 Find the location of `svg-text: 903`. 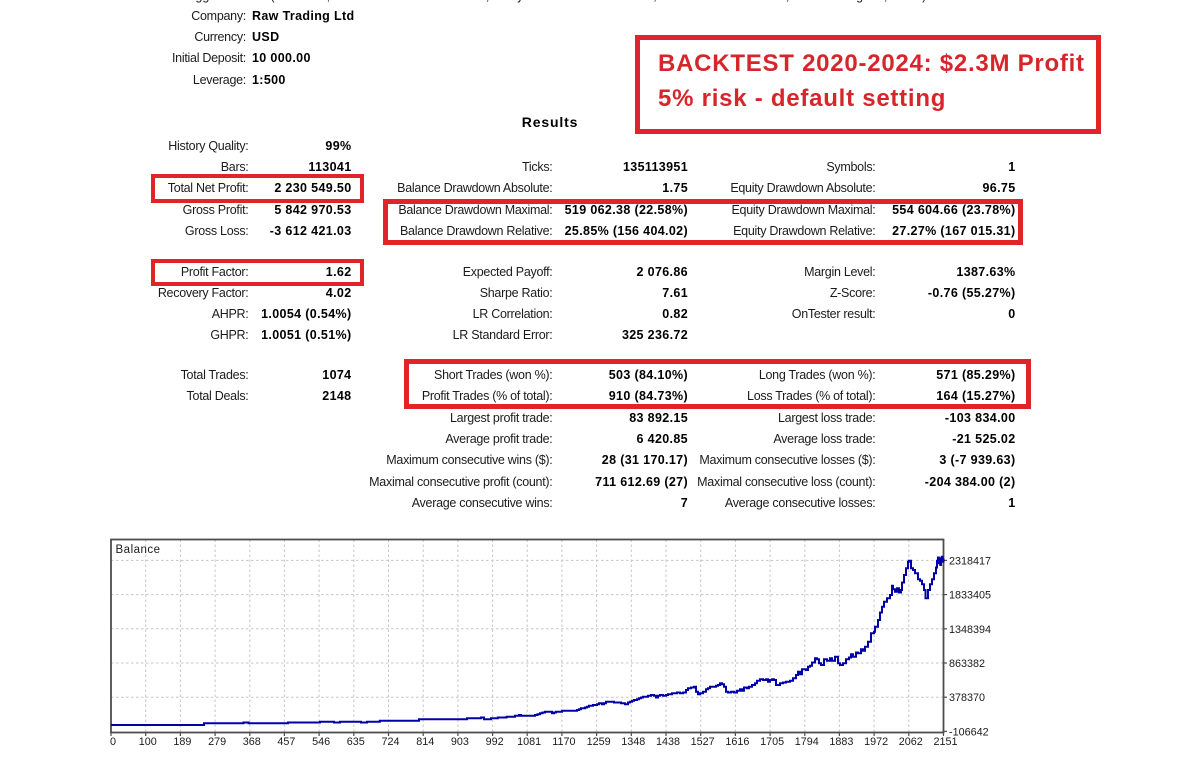

svg-text: 903 is located at coordinates (460, 742).